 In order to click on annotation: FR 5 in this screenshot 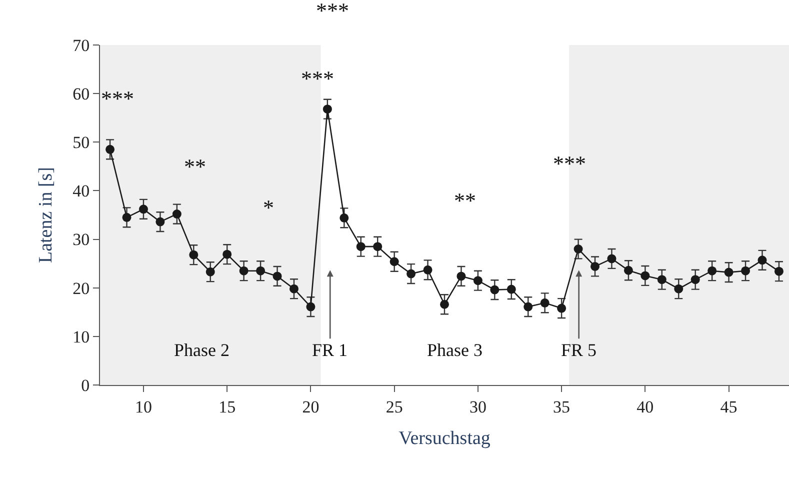, I will do `click(579, 350)`.